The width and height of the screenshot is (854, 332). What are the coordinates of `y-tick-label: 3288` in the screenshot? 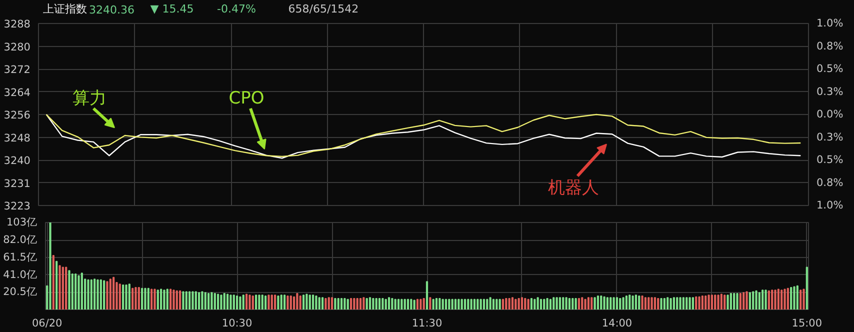 It's located at (17, 24).